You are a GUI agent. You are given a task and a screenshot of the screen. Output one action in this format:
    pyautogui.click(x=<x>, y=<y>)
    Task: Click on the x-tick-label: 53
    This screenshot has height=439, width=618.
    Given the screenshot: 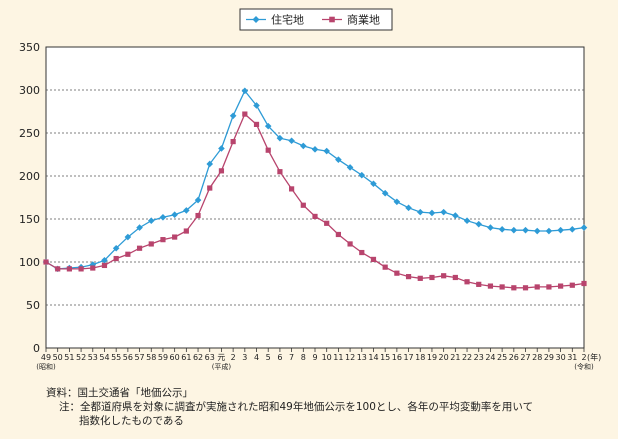 What is the action you would take?
    pyautogui.click(x=93, y=357)
    